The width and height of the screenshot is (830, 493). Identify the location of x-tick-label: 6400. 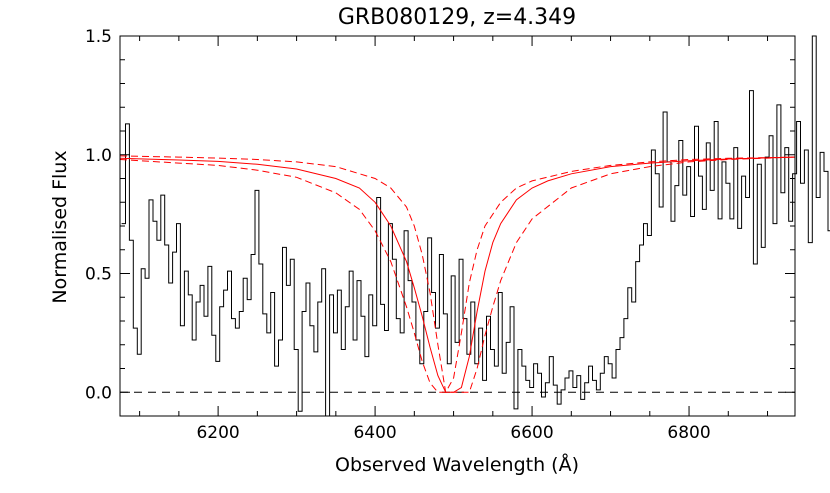
(374, 433).